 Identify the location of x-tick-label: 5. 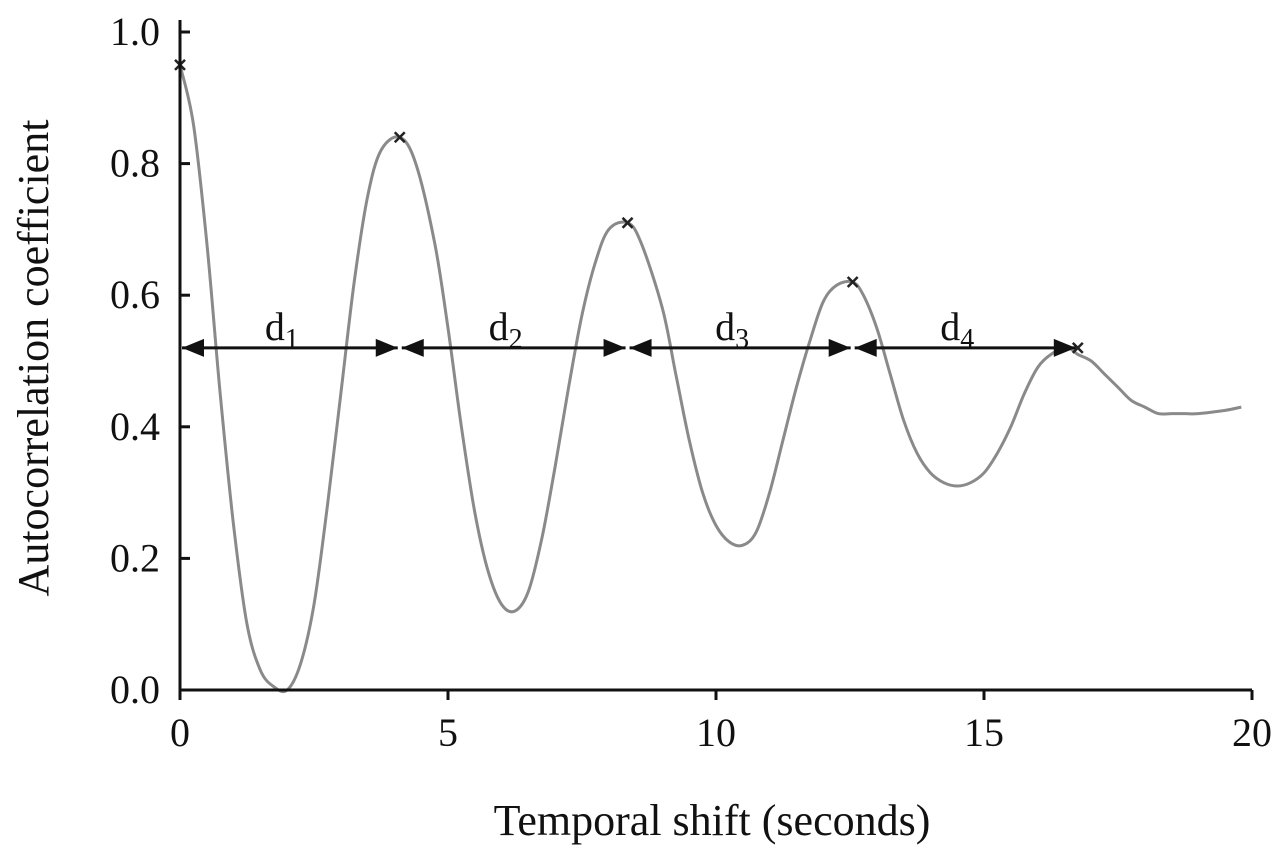
(448, 732).